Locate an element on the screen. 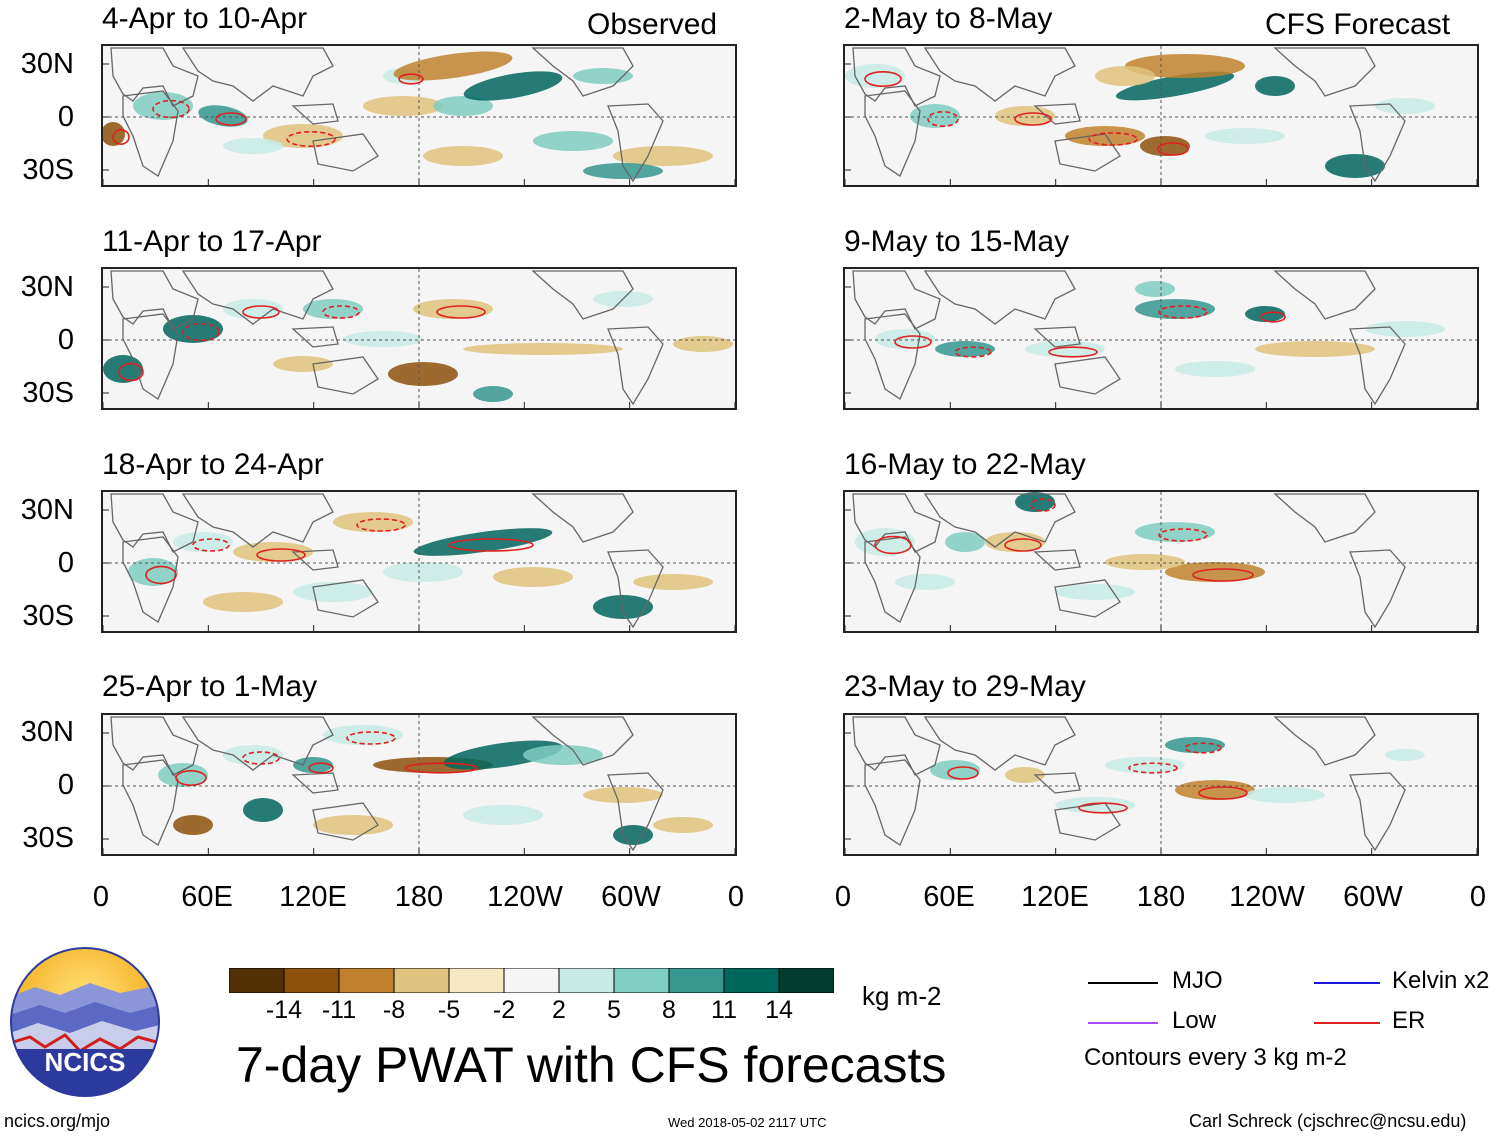 This screenshot has height=1137, width=1510. footer-author: Carl Schreck (cjschrec@ncsu.edu) is located at coordinates (1328, 1121).